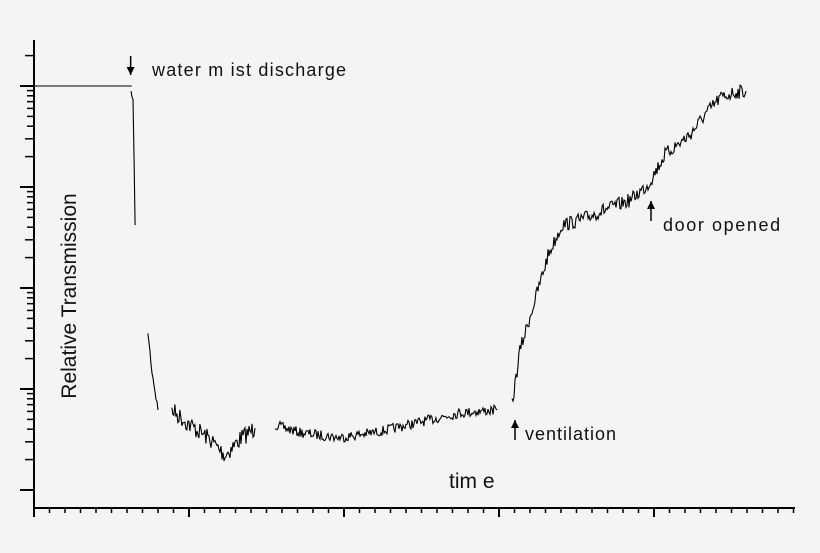  What do you see at coordinates (722, 225) in the screenshot?
I see `annotation-door-opened: door opened` at bounding box center [722, 225].